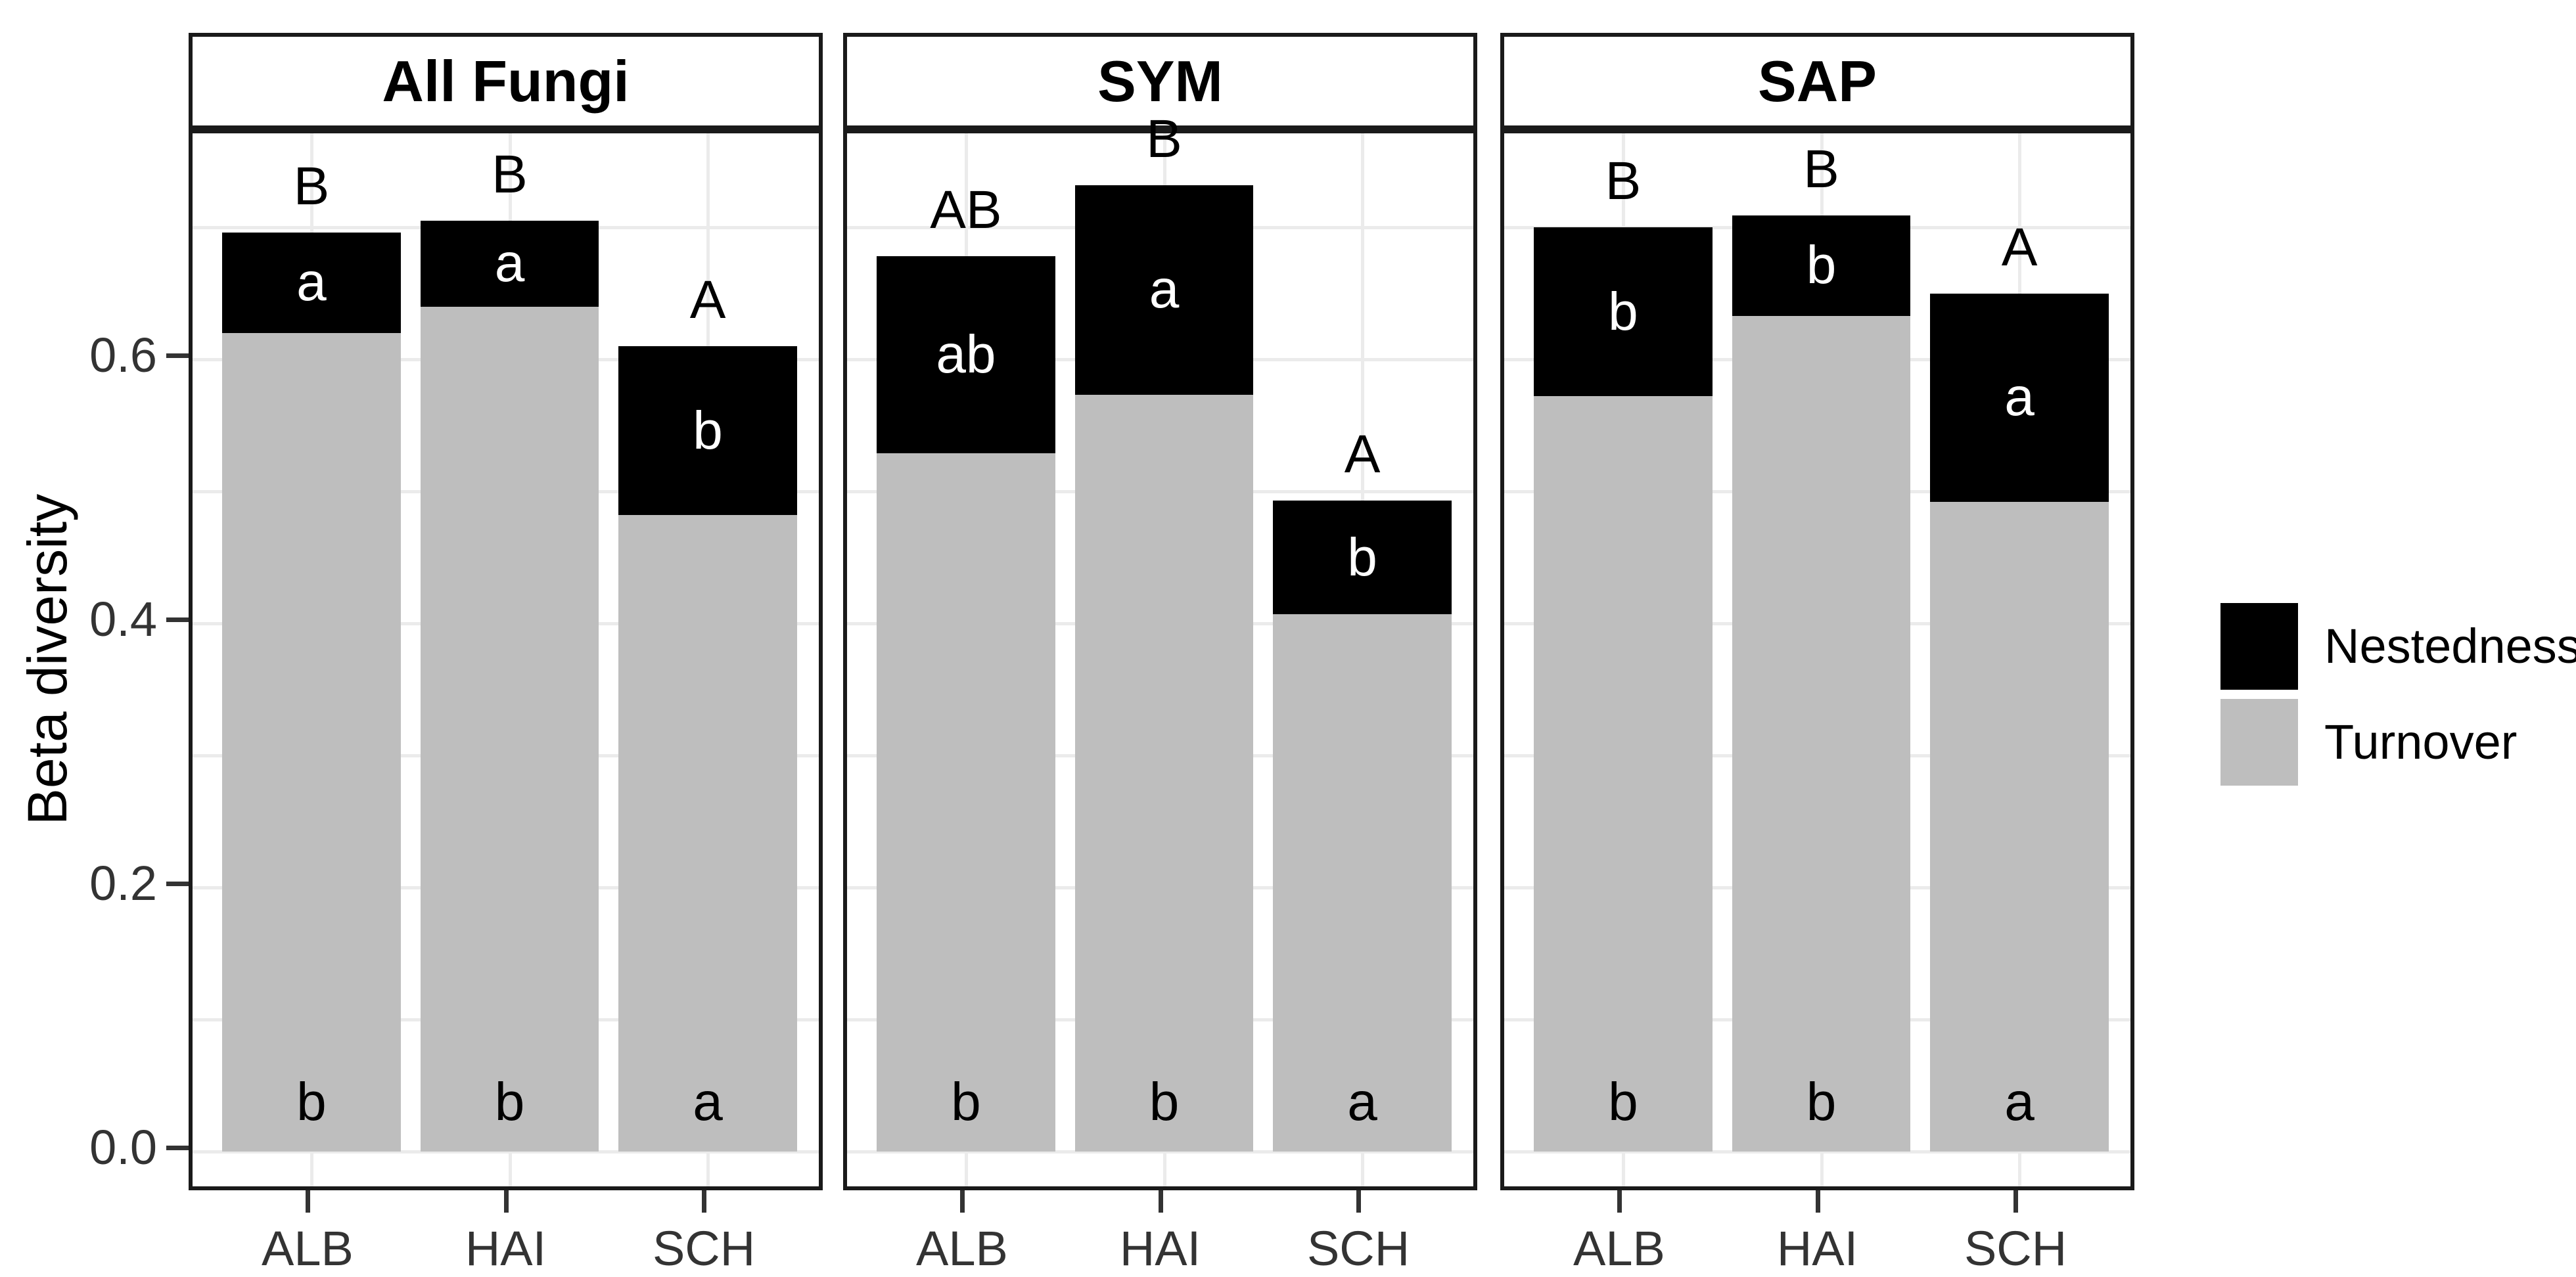  I want to click on legend: Nestedness Turnover, so click(2398, 694).